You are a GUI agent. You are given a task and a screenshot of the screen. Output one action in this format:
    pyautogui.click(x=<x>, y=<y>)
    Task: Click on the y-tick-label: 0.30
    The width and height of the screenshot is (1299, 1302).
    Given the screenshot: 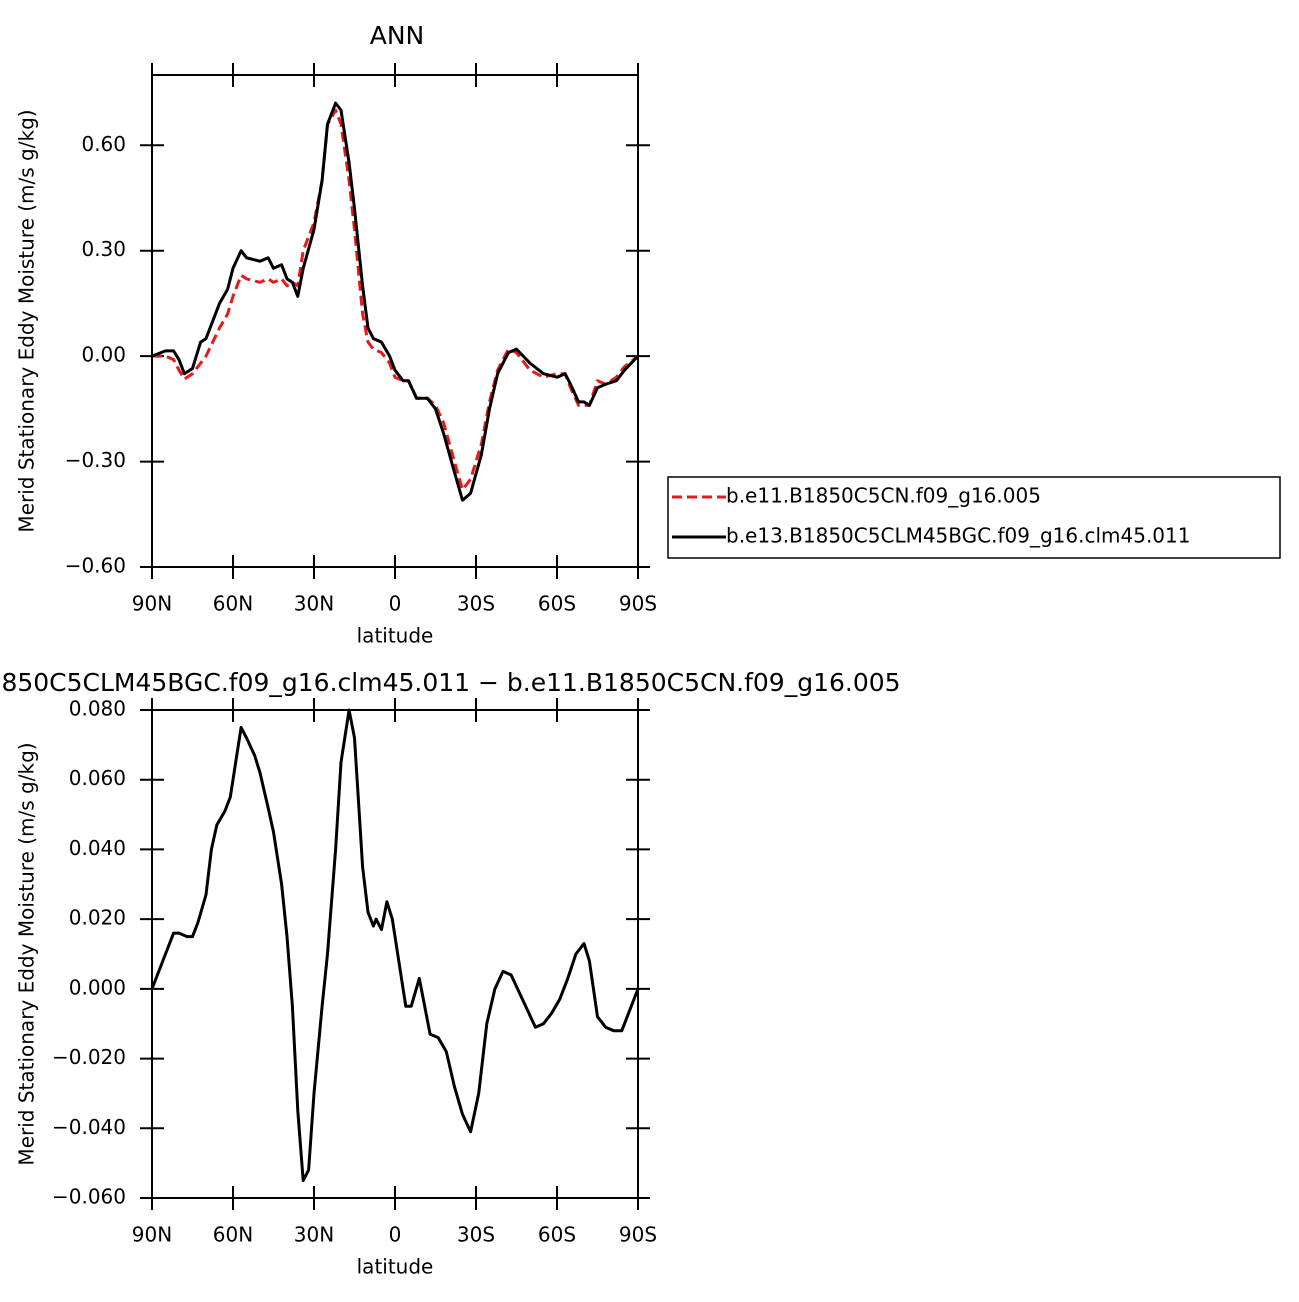 What is the action you would take?
    pyautogui.click(x=103, y=249)
    